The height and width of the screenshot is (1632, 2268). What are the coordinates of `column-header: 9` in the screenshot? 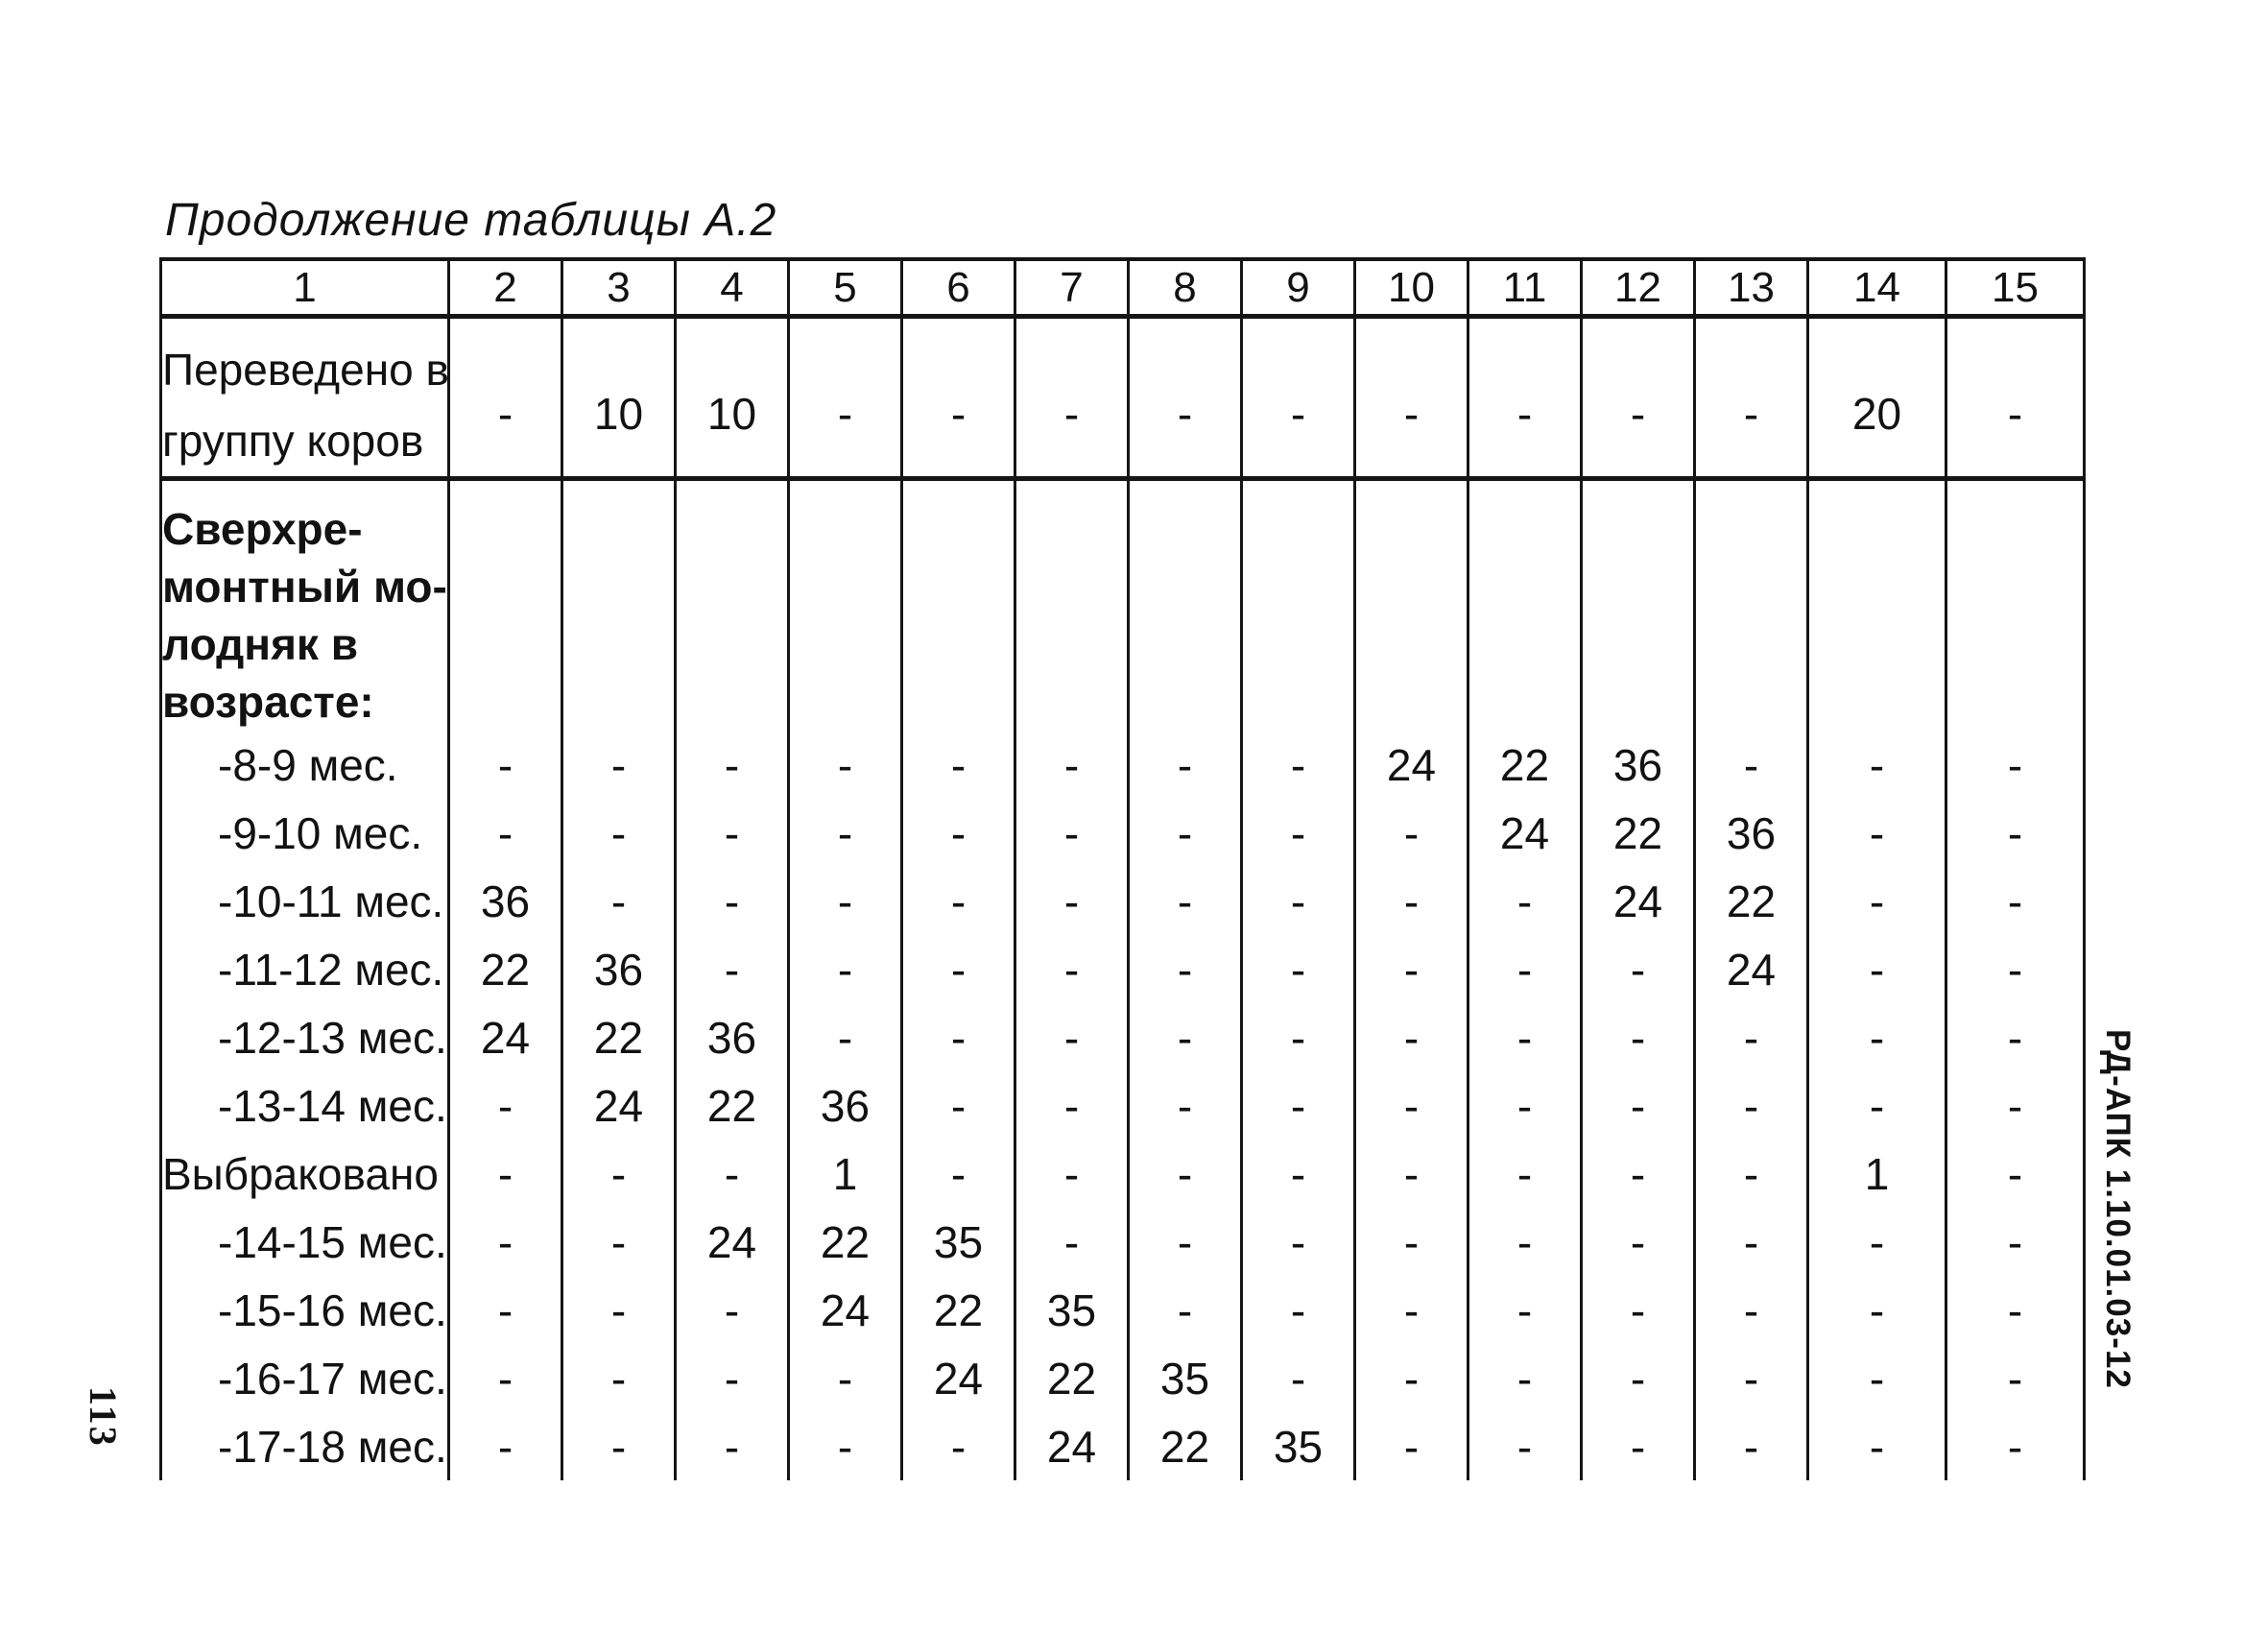 It's located at (1298, 288).